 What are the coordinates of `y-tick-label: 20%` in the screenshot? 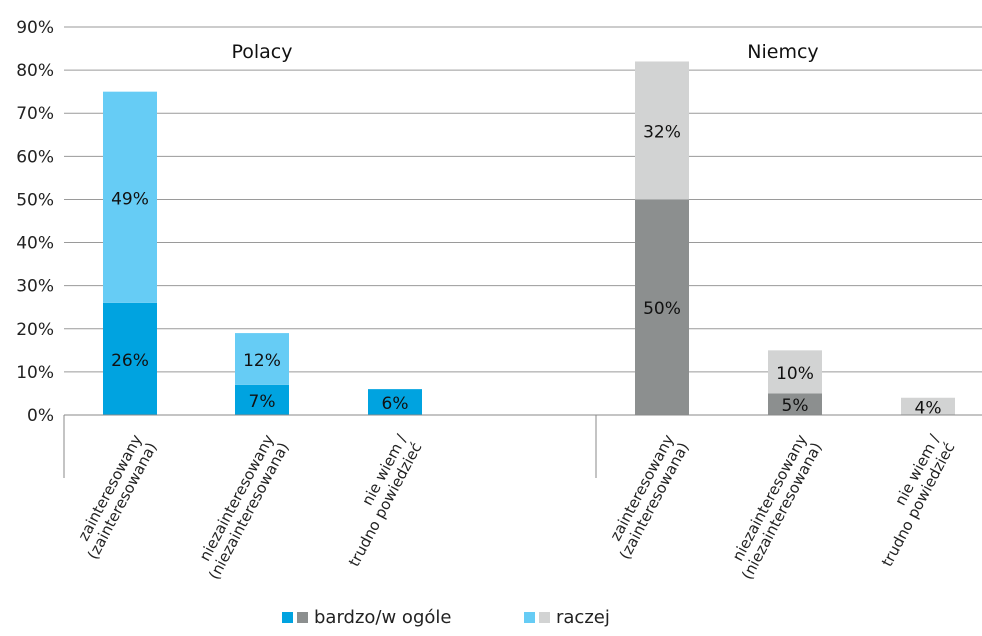 It's located at (35, 330).